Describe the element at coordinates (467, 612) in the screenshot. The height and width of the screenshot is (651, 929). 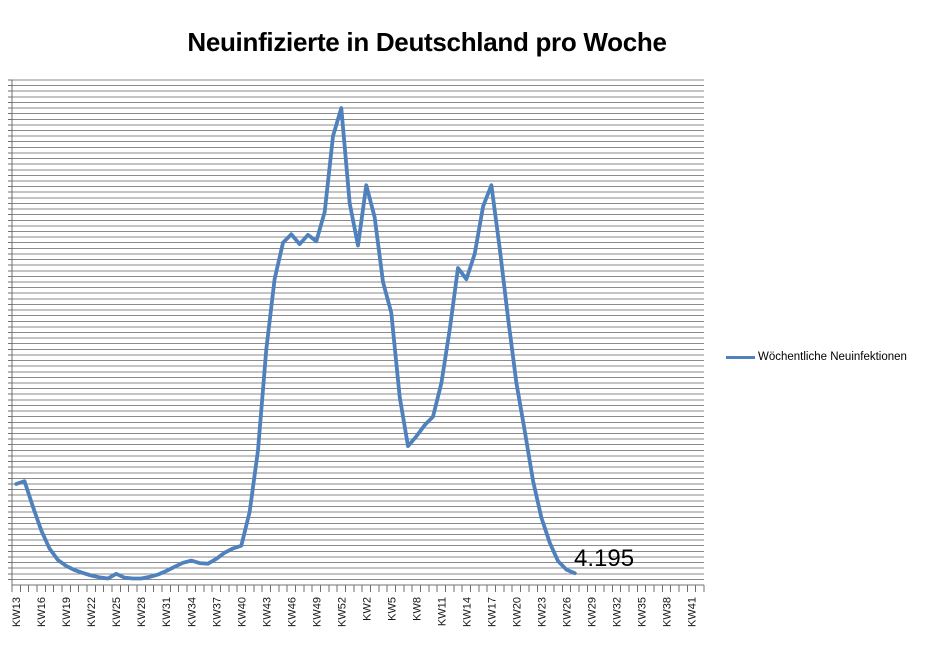
I see `x-axis-label: KW14` at that location.